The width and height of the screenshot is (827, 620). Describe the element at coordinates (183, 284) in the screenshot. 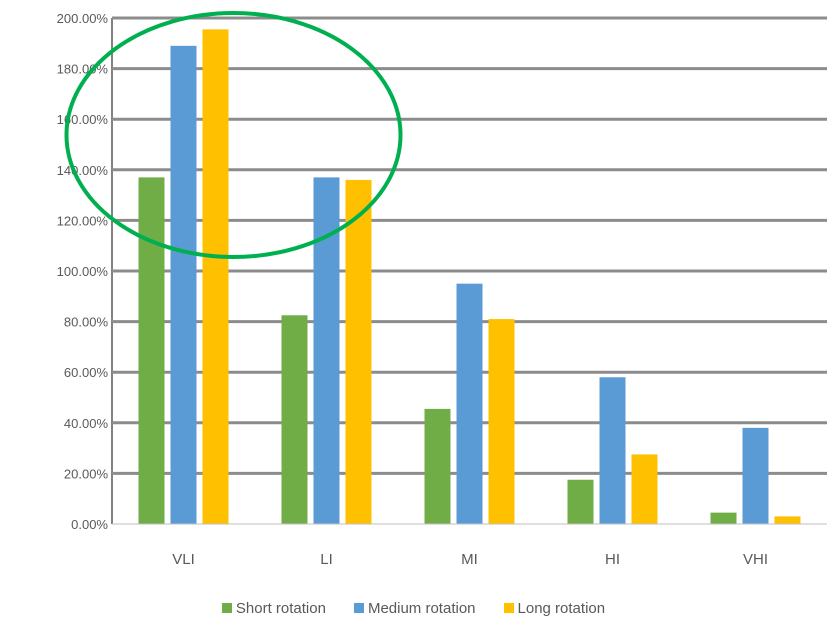

I see `bar-medium-vli` at that location.